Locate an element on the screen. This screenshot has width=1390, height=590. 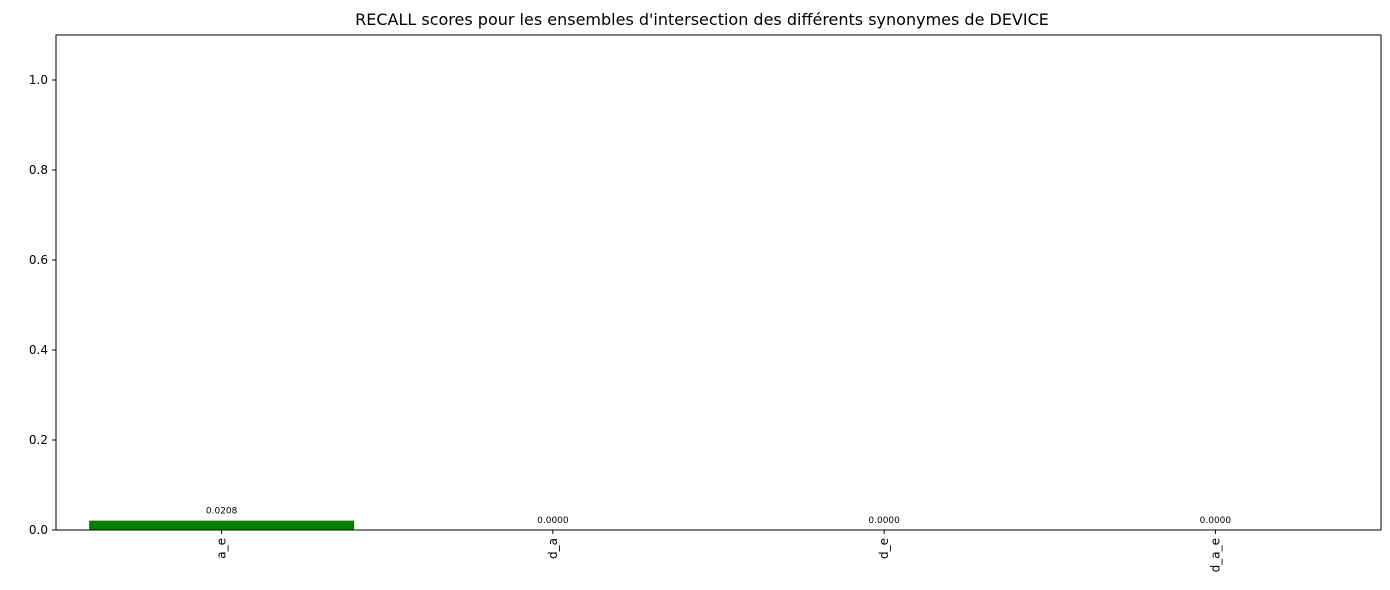
data-label-d_a_e: 0.0000 is located at coordinates (1216, 521).